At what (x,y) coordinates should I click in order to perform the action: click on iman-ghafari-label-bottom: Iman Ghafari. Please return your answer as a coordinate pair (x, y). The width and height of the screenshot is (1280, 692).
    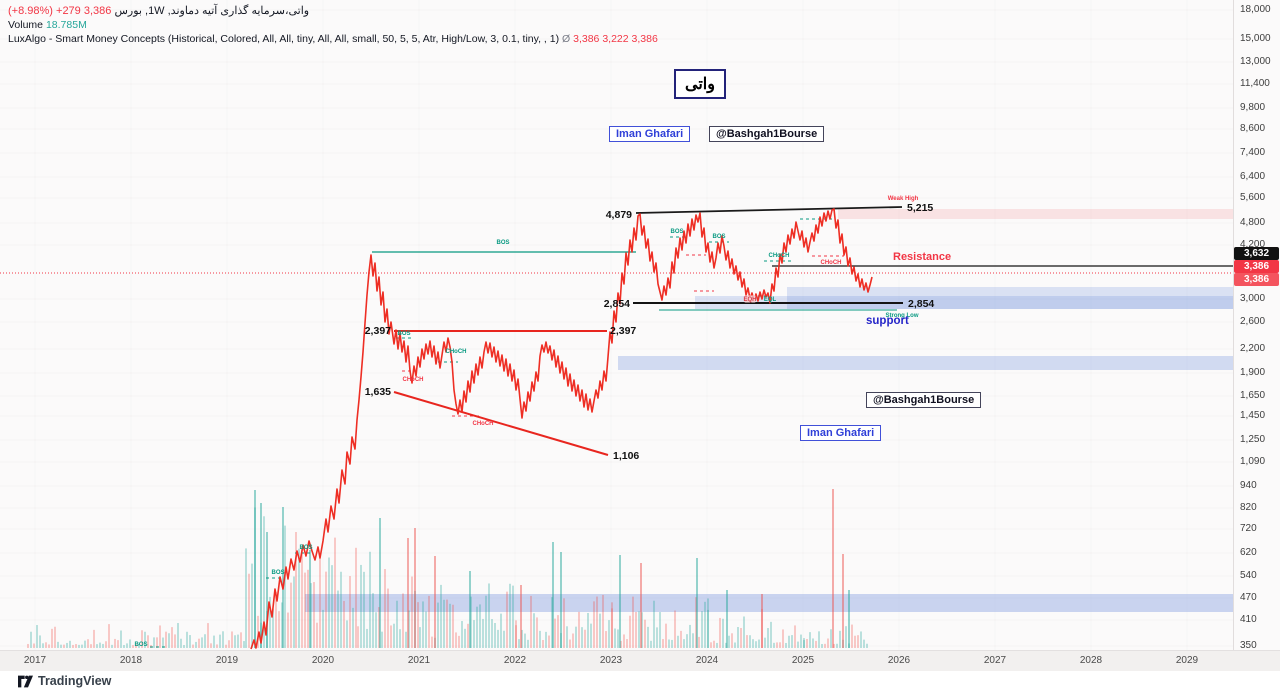
    Looking at the image, I should click on (841, 433).